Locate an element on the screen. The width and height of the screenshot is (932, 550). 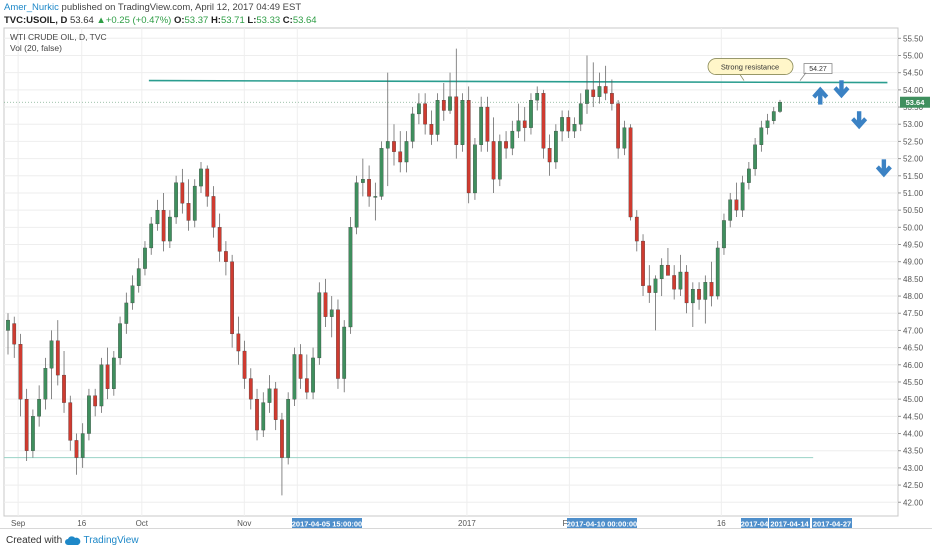
legend-volume: Vol (20, false) is located at coordinates (36, 48).